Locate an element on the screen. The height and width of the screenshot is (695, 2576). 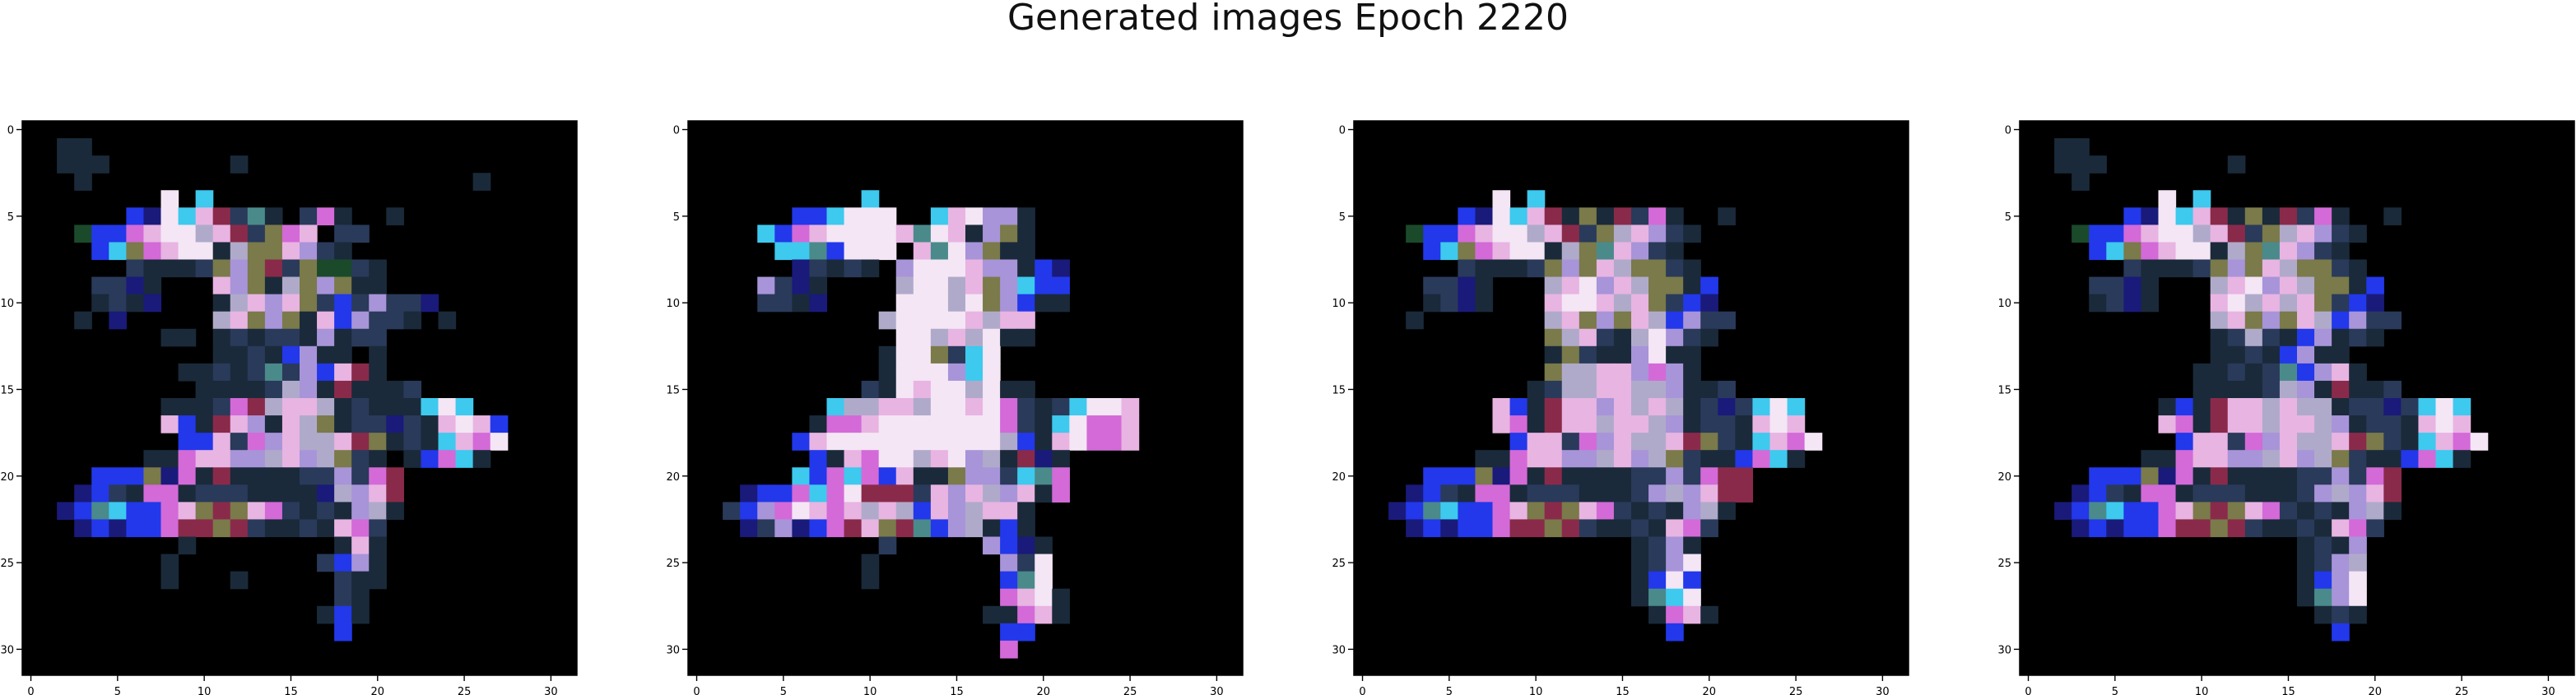
x-tick-label: 5 is located at coordinates (2115, 690).